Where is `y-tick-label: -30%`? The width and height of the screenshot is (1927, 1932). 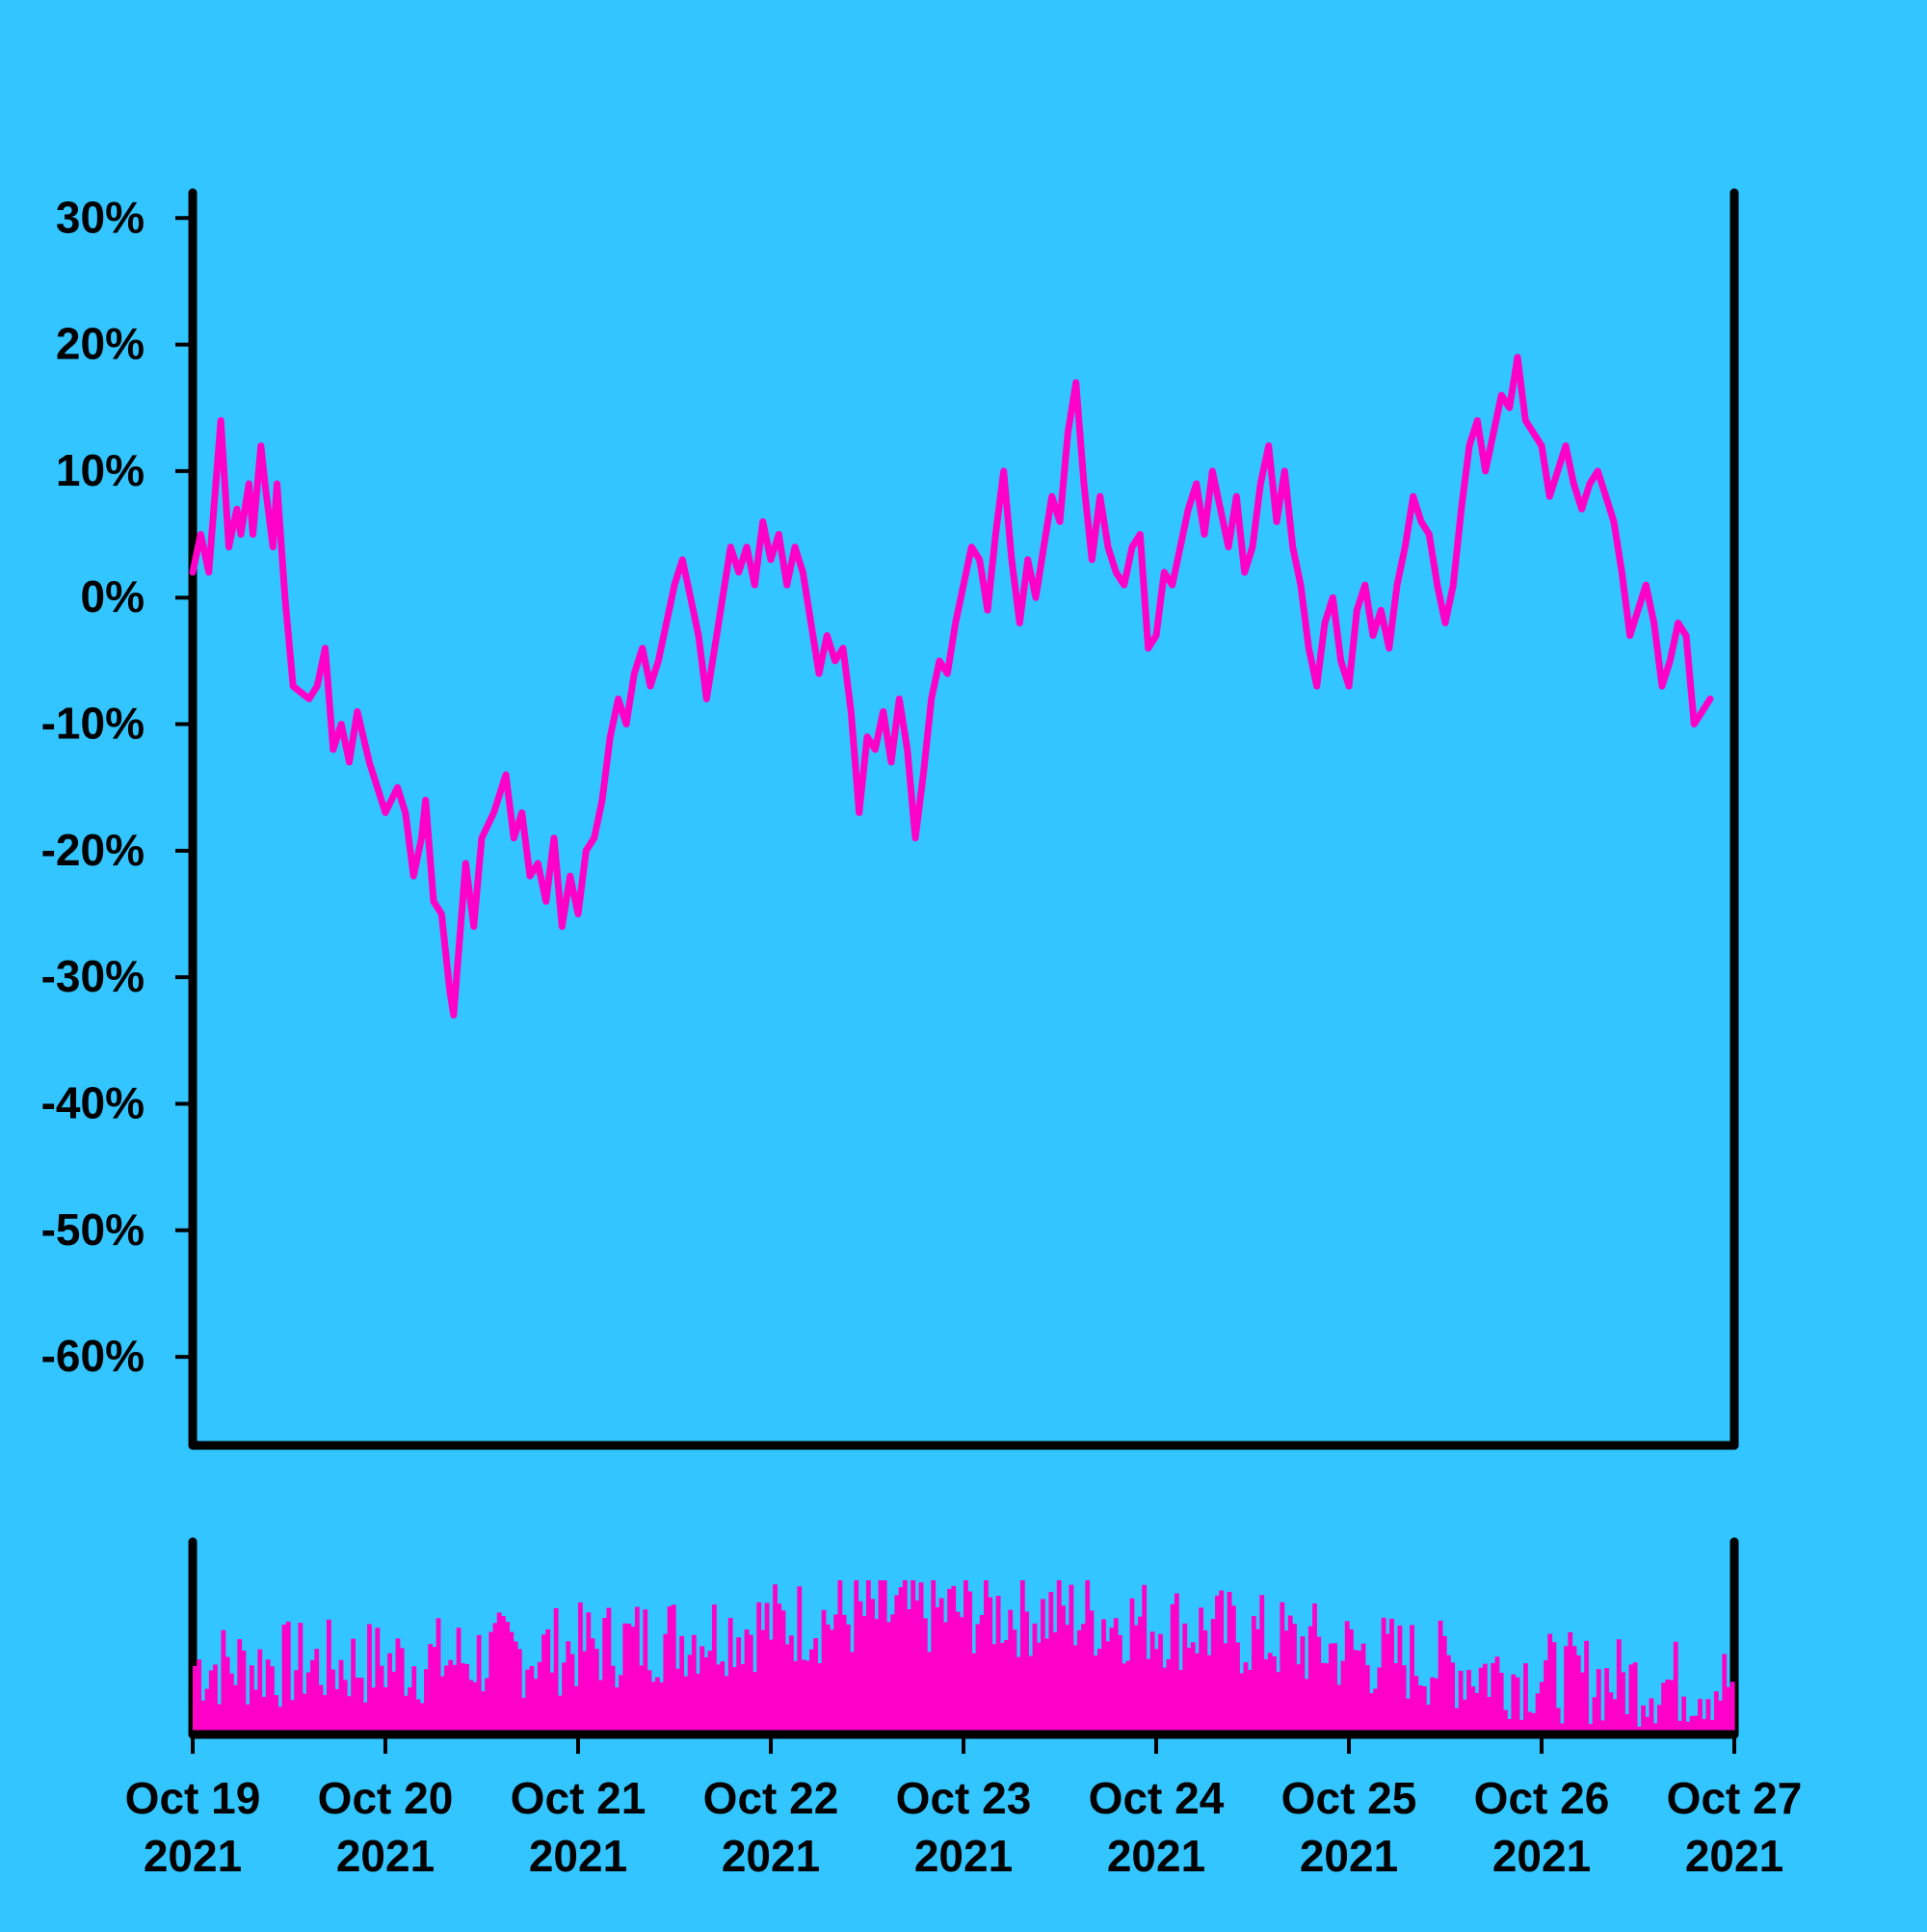
y-tick-label: -30% is located at coordinates (93, 976).